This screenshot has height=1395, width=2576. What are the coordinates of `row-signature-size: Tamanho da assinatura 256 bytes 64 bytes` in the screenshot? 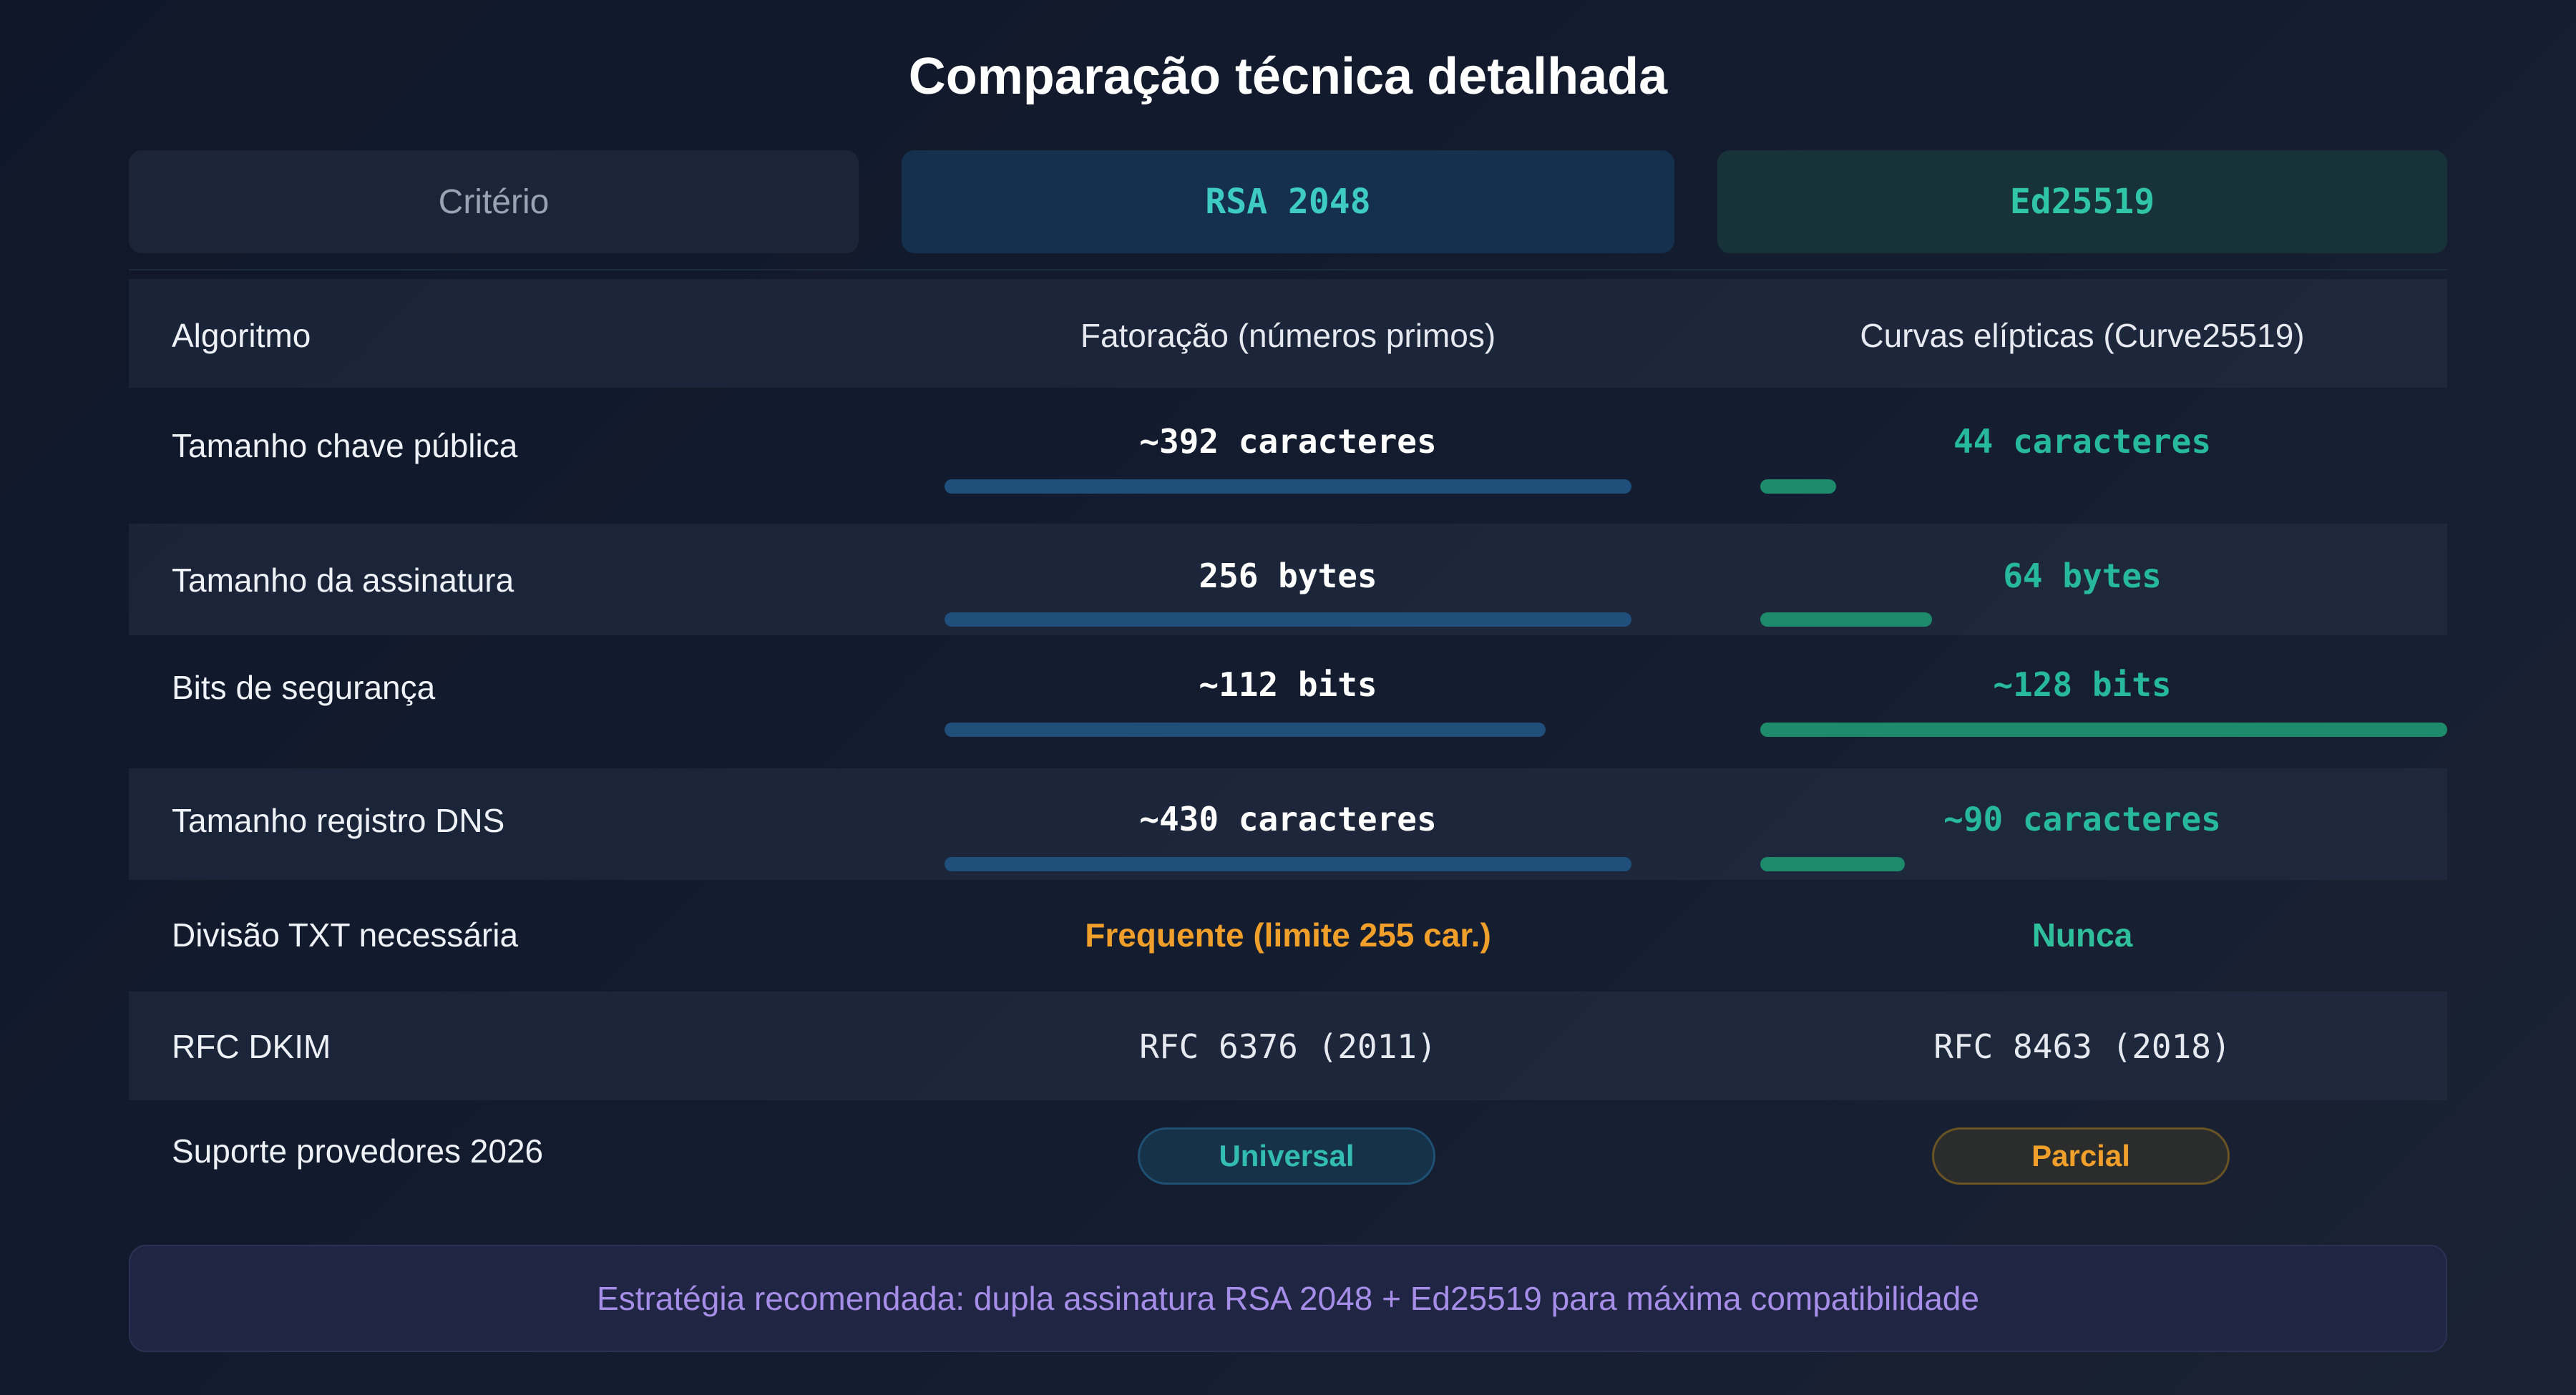 It's located at (1288, 579).